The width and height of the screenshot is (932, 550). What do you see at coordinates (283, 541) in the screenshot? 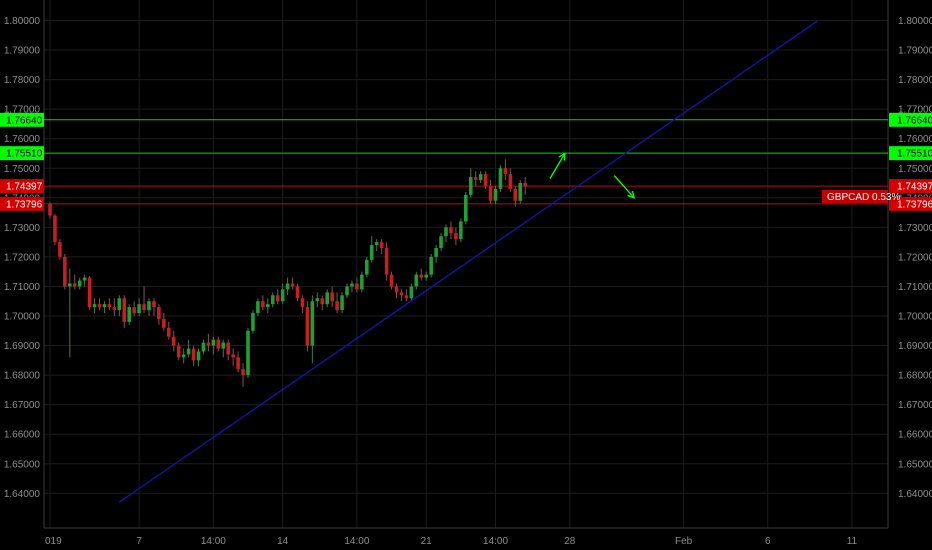
I see `time-tick: 14` at bounding box center [283, 541].